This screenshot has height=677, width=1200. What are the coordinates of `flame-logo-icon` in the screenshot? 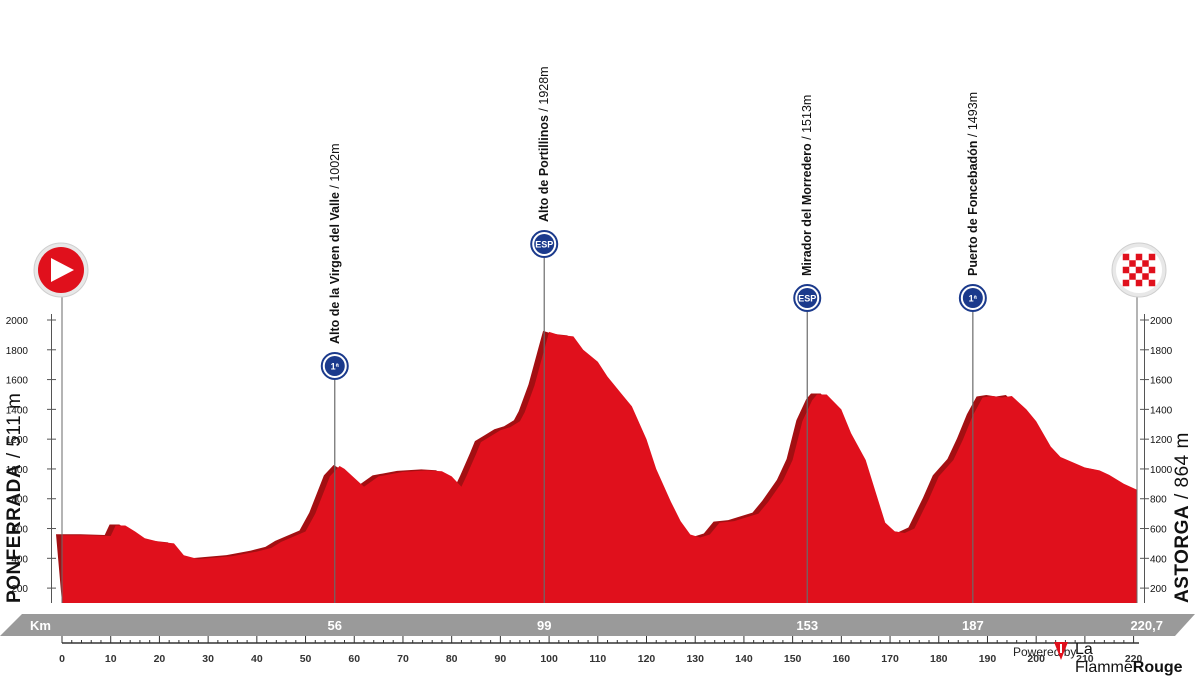 It's located at (1061, 651).